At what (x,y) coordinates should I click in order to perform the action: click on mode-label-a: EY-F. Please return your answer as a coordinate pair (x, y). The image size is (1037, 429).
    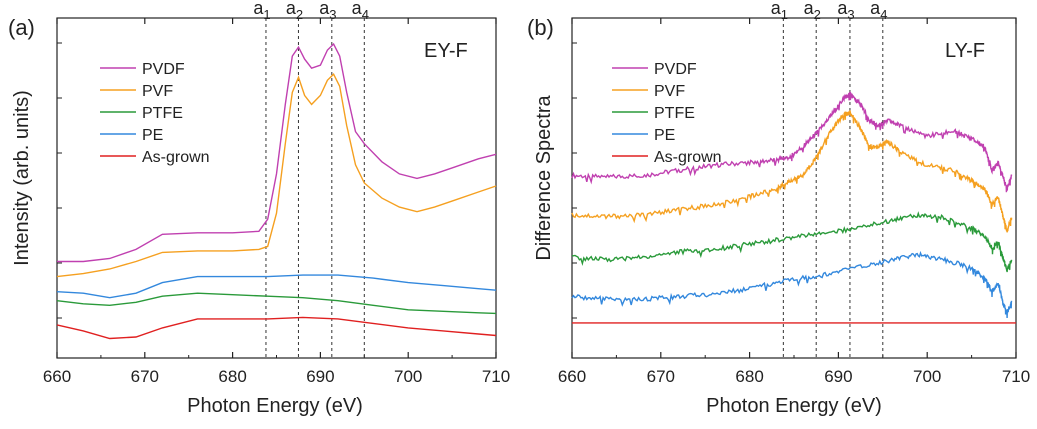
    Looking at the image, I should click on (446, 51).